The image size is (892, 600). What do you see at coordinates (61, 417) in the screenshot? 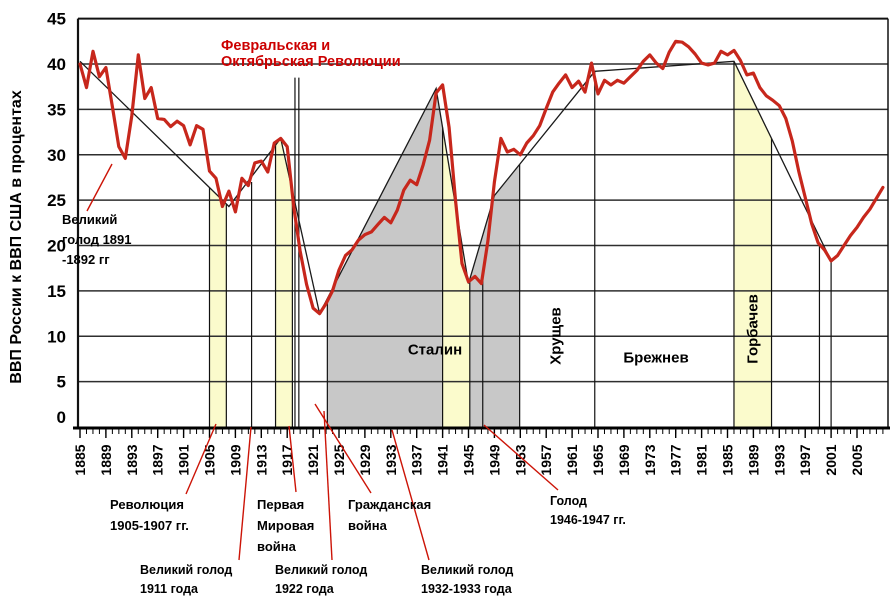
I see `y-tick-label: 0` at bounding box center [61, 417].